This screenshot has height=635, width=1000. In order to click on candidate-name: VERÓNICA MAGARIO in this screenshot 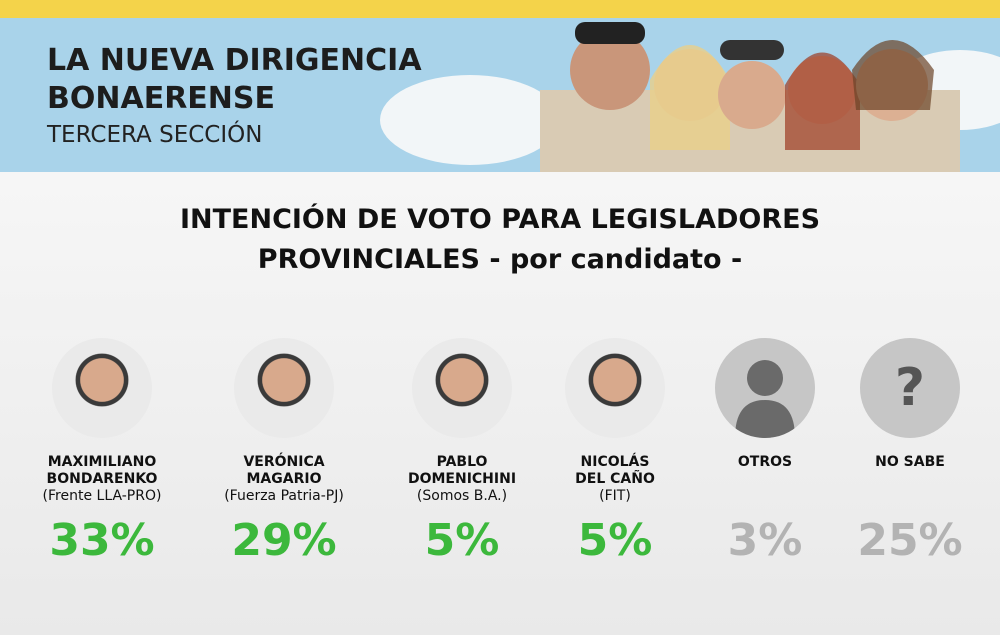, I will do `click(284, 471)`.